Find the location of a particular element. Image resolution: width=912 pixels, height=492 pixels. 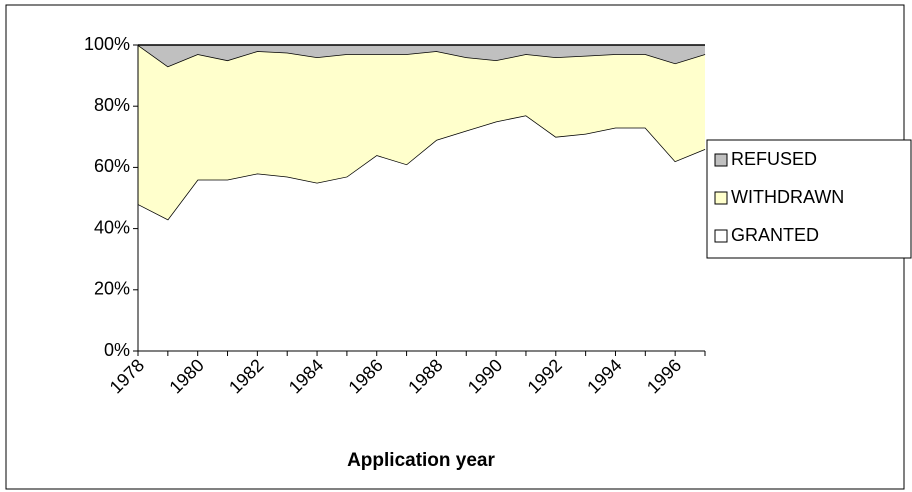

y-tick-label: 20% is located at coordinates (112, 289).